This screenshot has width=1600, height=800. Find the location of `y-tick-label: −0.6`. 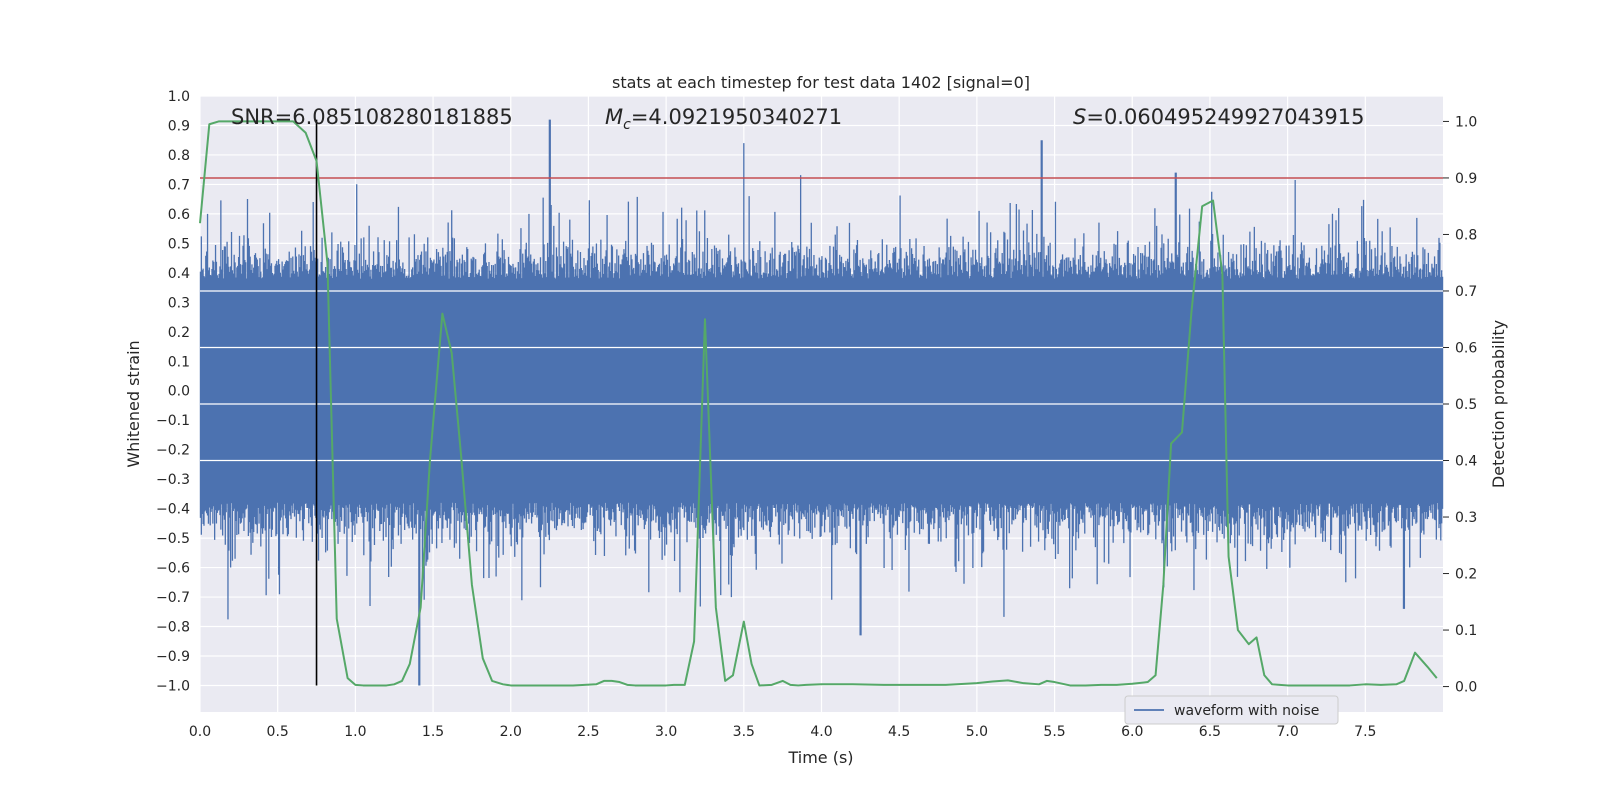

y-tick-label: −0.6 is located at coordinates (173, 569).